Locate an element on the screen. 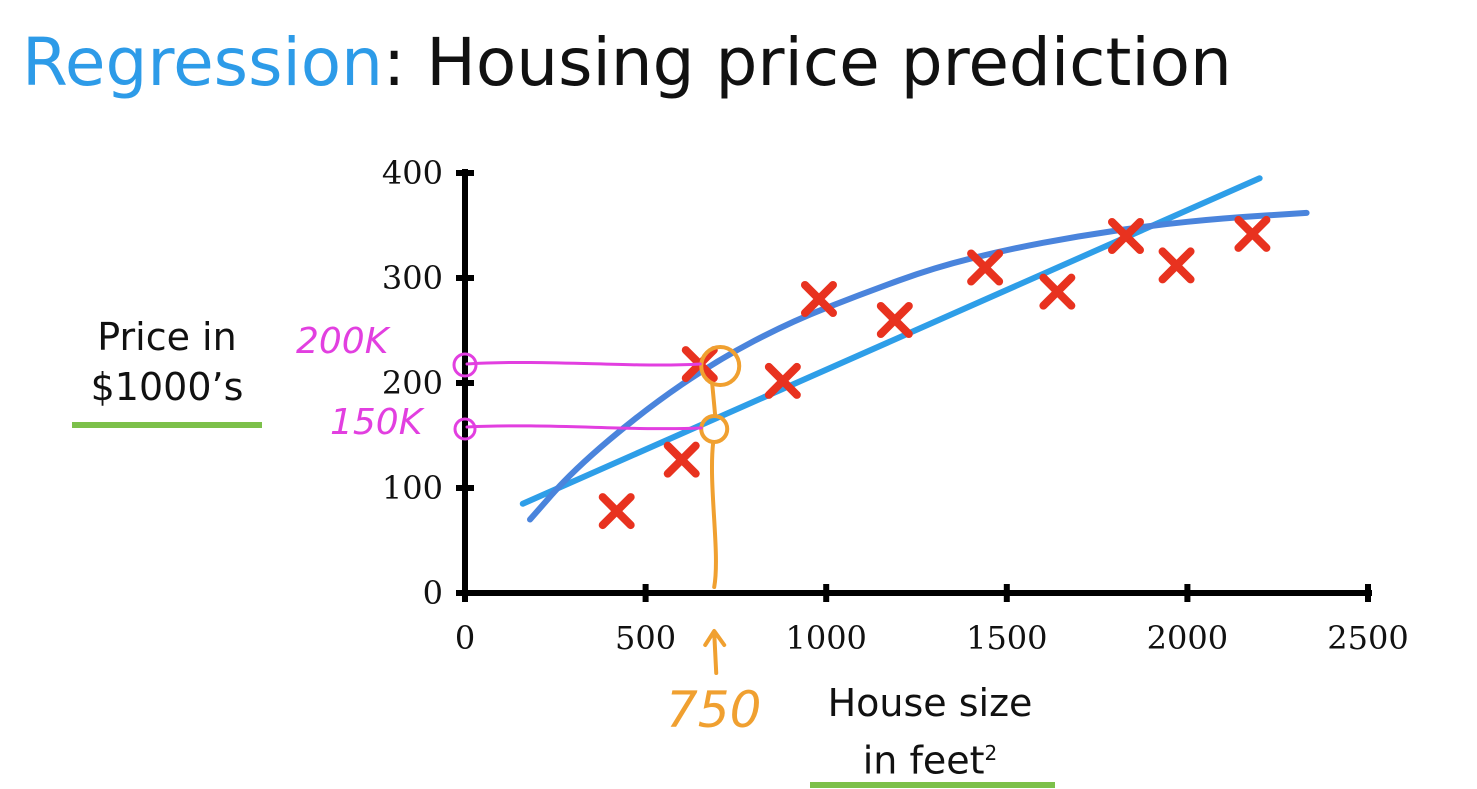 The image size is (1477, 789). x-axis-label-superscript: 2 is located at coordinates (991, 753).